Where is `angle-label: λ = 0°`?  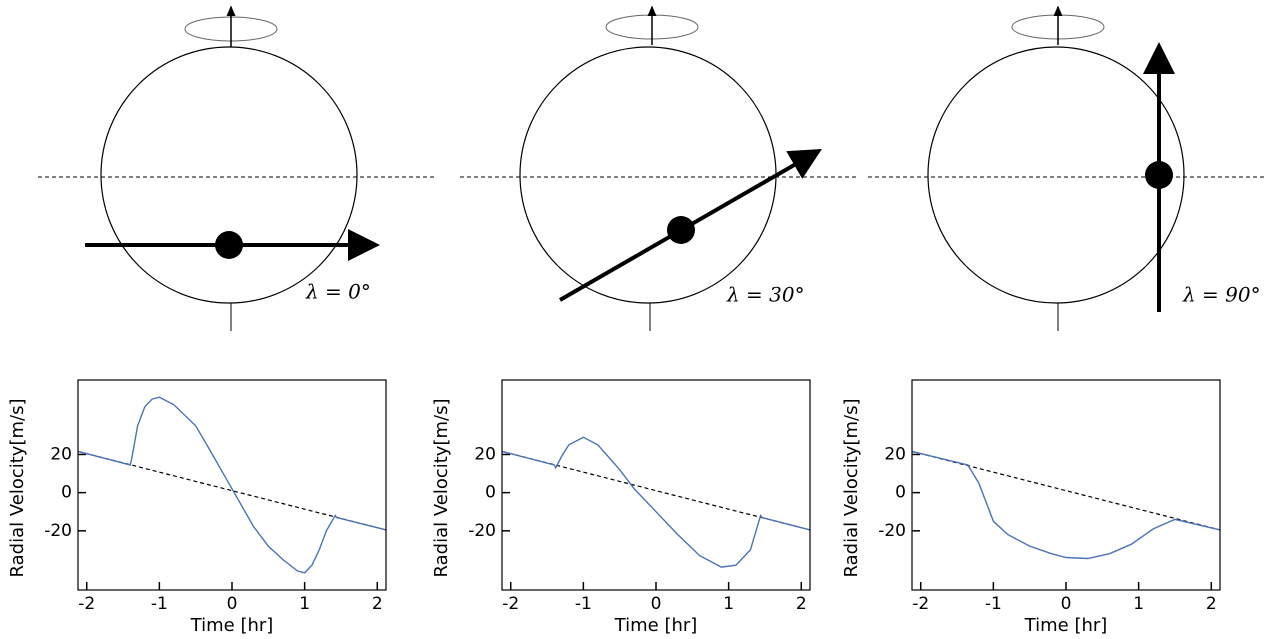
angle-label: λ = 0° is located at coordinates (338, 292).